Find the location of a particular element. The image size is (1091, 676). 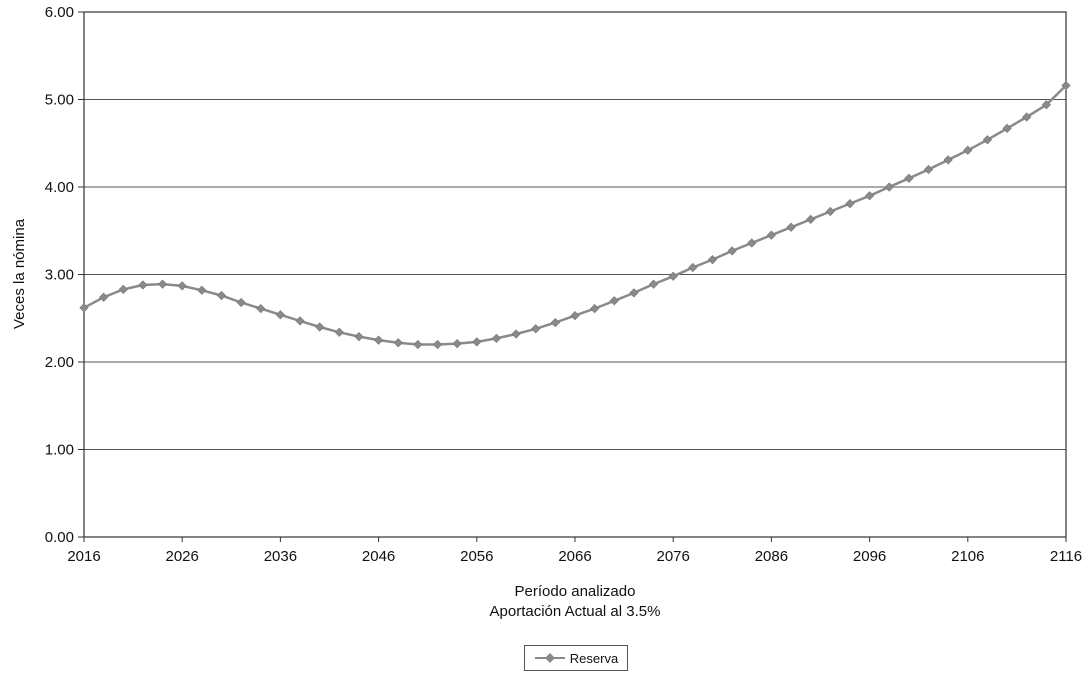

legend: Reserva is located at coordinates (576, 658).